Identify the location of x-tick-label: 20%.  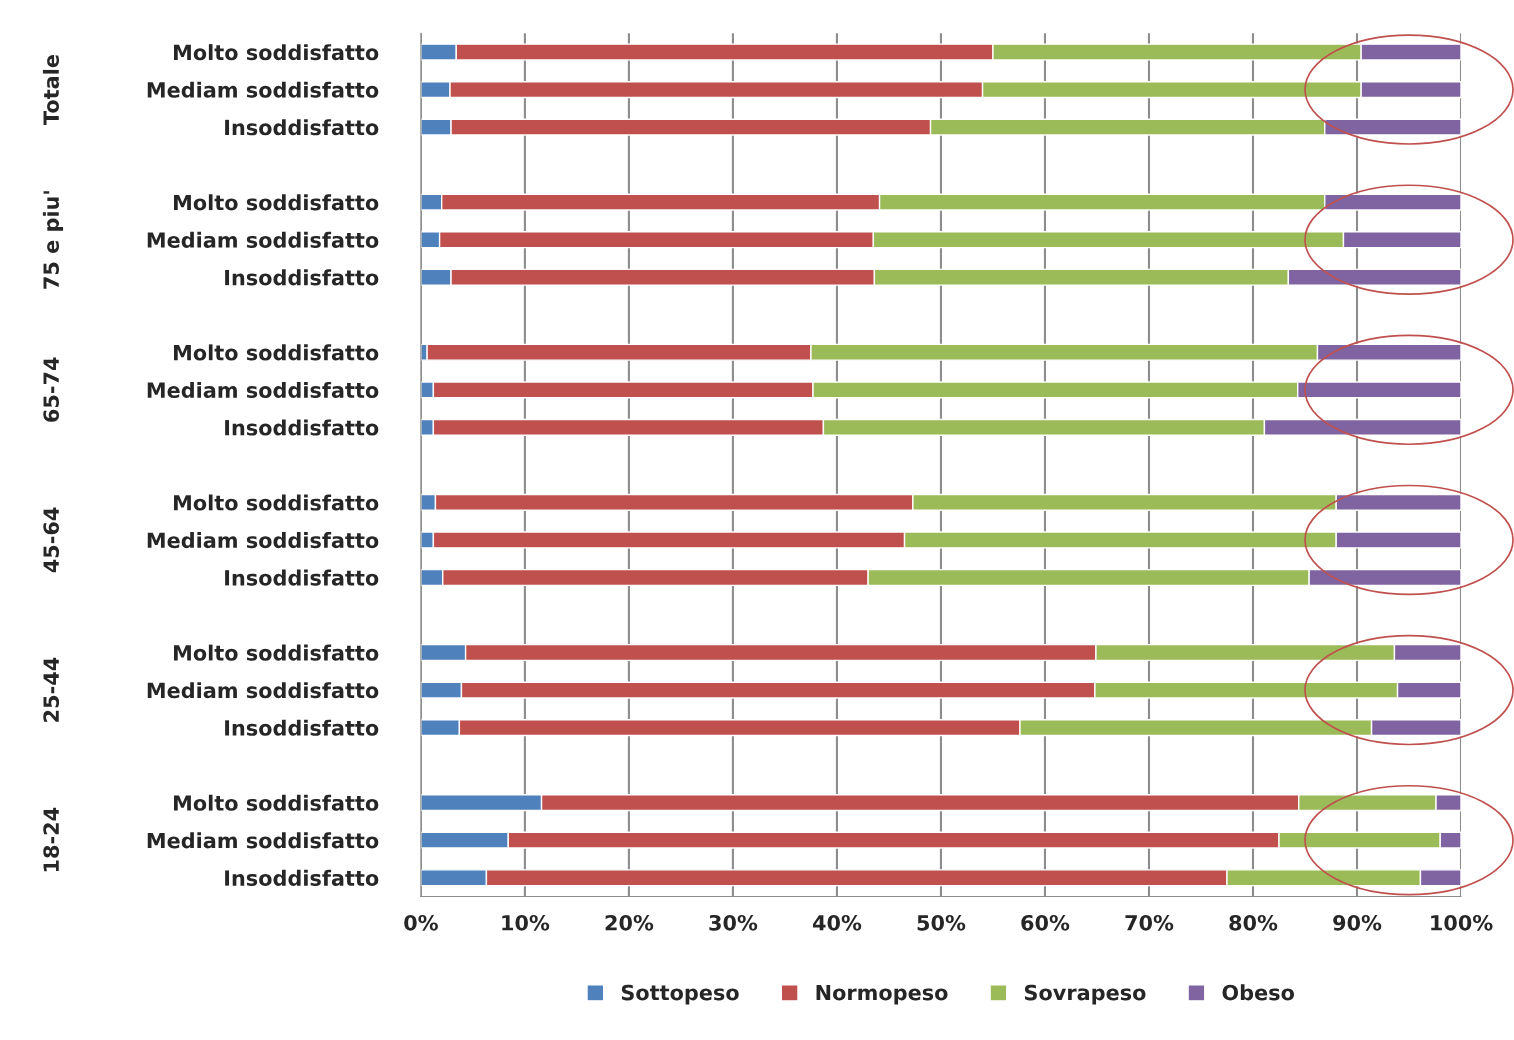
(629, 922).